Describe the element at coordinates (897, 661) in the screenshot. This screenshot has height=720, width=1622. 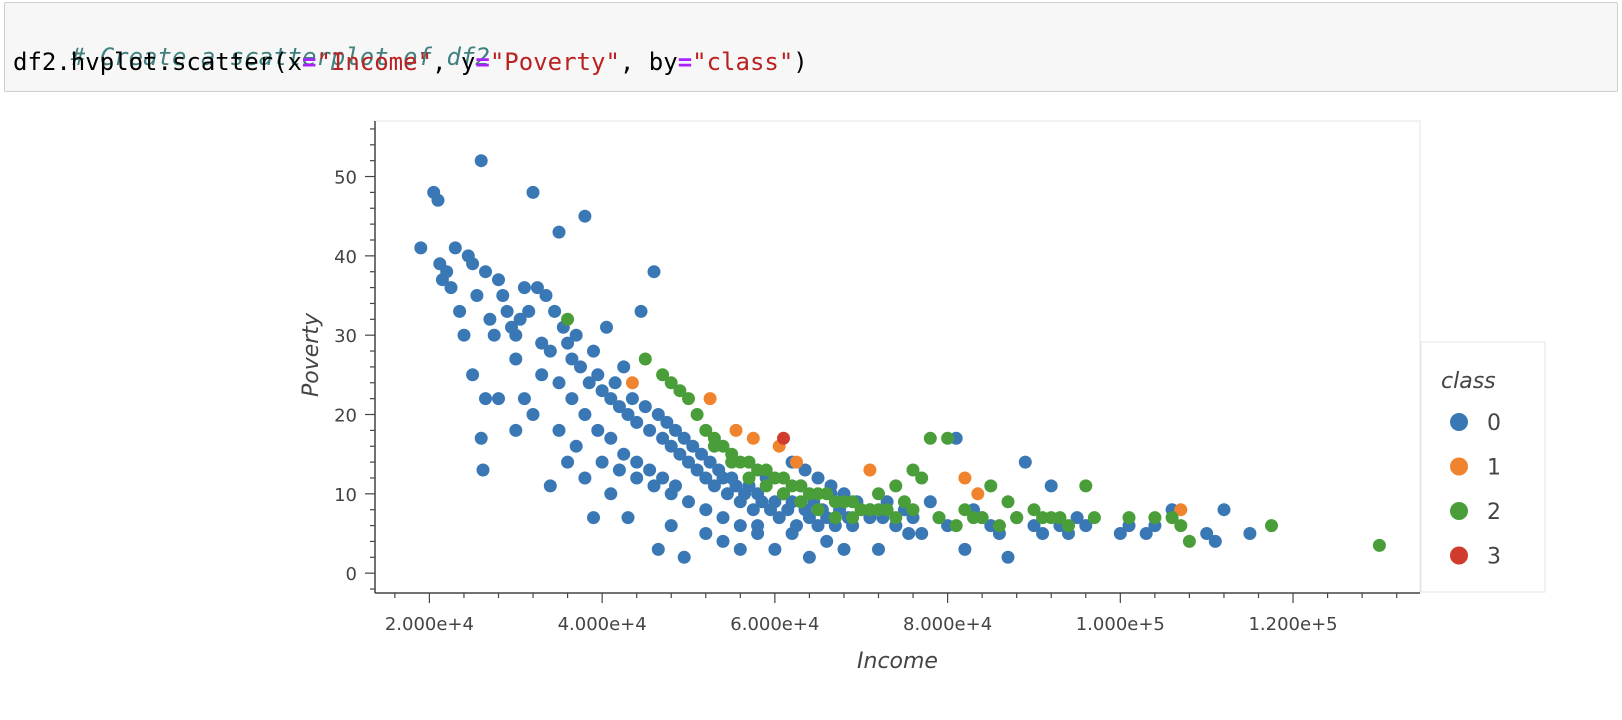
I see `x-axis-label: Income` at that location.